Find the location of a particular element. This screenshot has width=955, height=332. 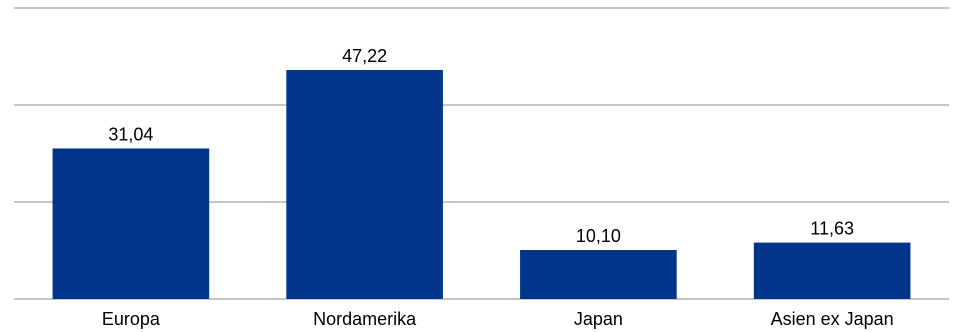

category-labels: Europa Nordamerika Japan Asien ex Japan is located at coordinates (498, 319).